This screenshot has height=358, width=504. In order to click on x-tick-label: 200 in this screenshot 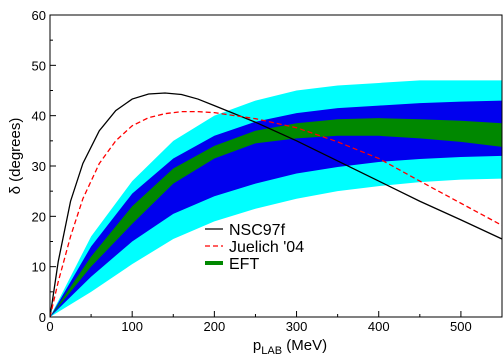, I will do `click(215, 326)`.